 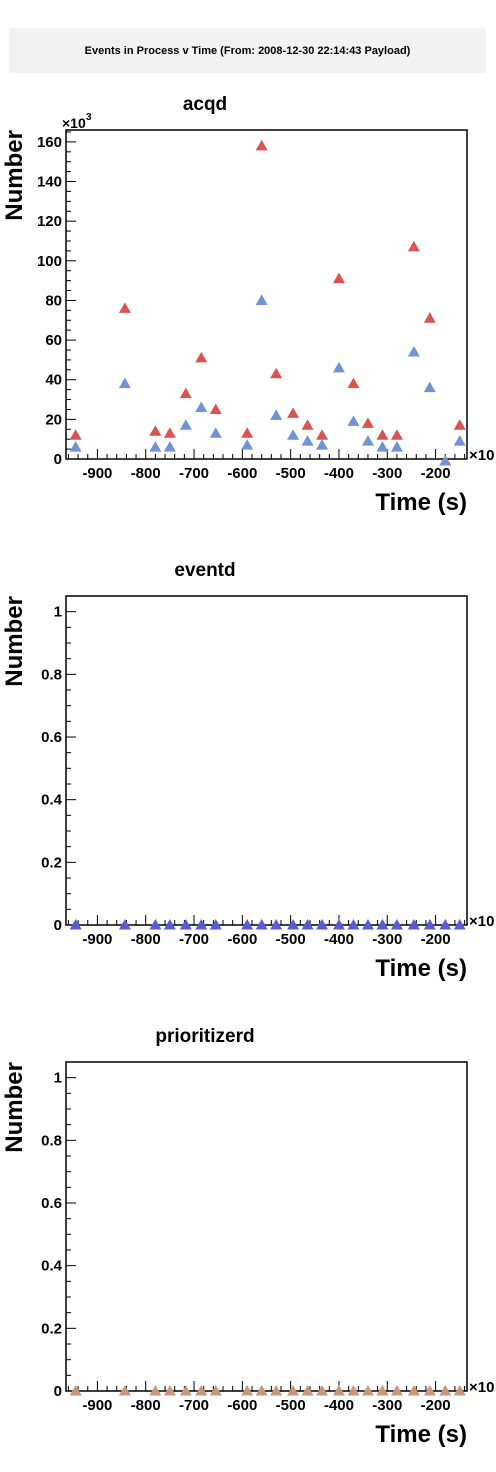 What do you see at coordinates (53, 340) in the screenshot?
I see `y-tick-label: 60` at bounding box center [53, 340].